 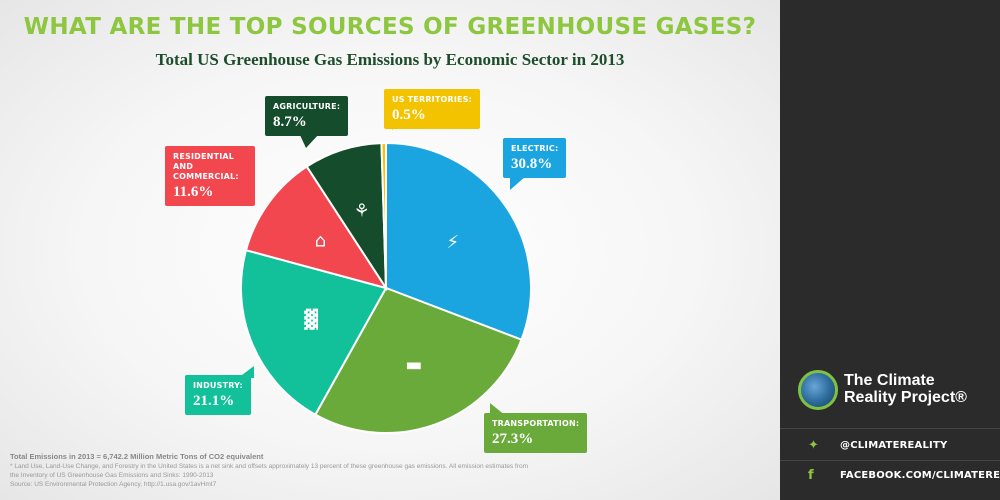 What do you see at coordinates (536, 433) in the screenshot?
I see `callout-transportation: TRANSPORTATION: 27.3%` at bounding box center [536, 433].